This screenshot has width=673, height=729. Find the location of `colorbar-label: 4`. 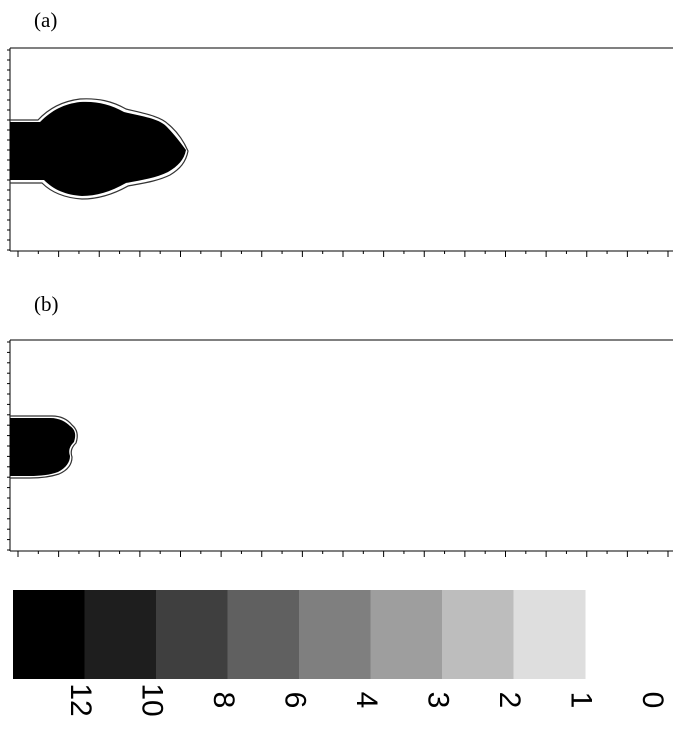

colorbar-label: 4 is located at coordinates (366, 700).